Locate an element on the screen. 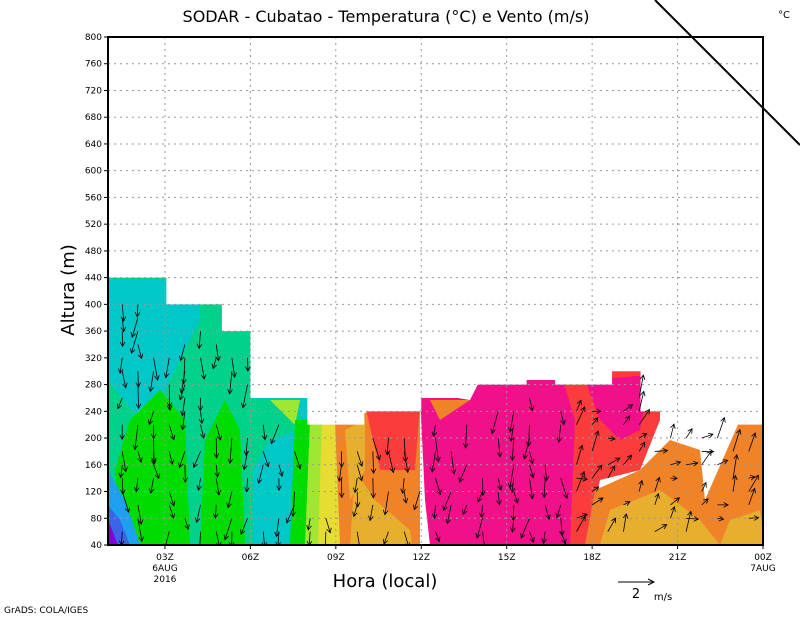 The height and width of the screenshot is (618, 800). x-axis-label: Hora (local) is located at coordinates (385, 581).